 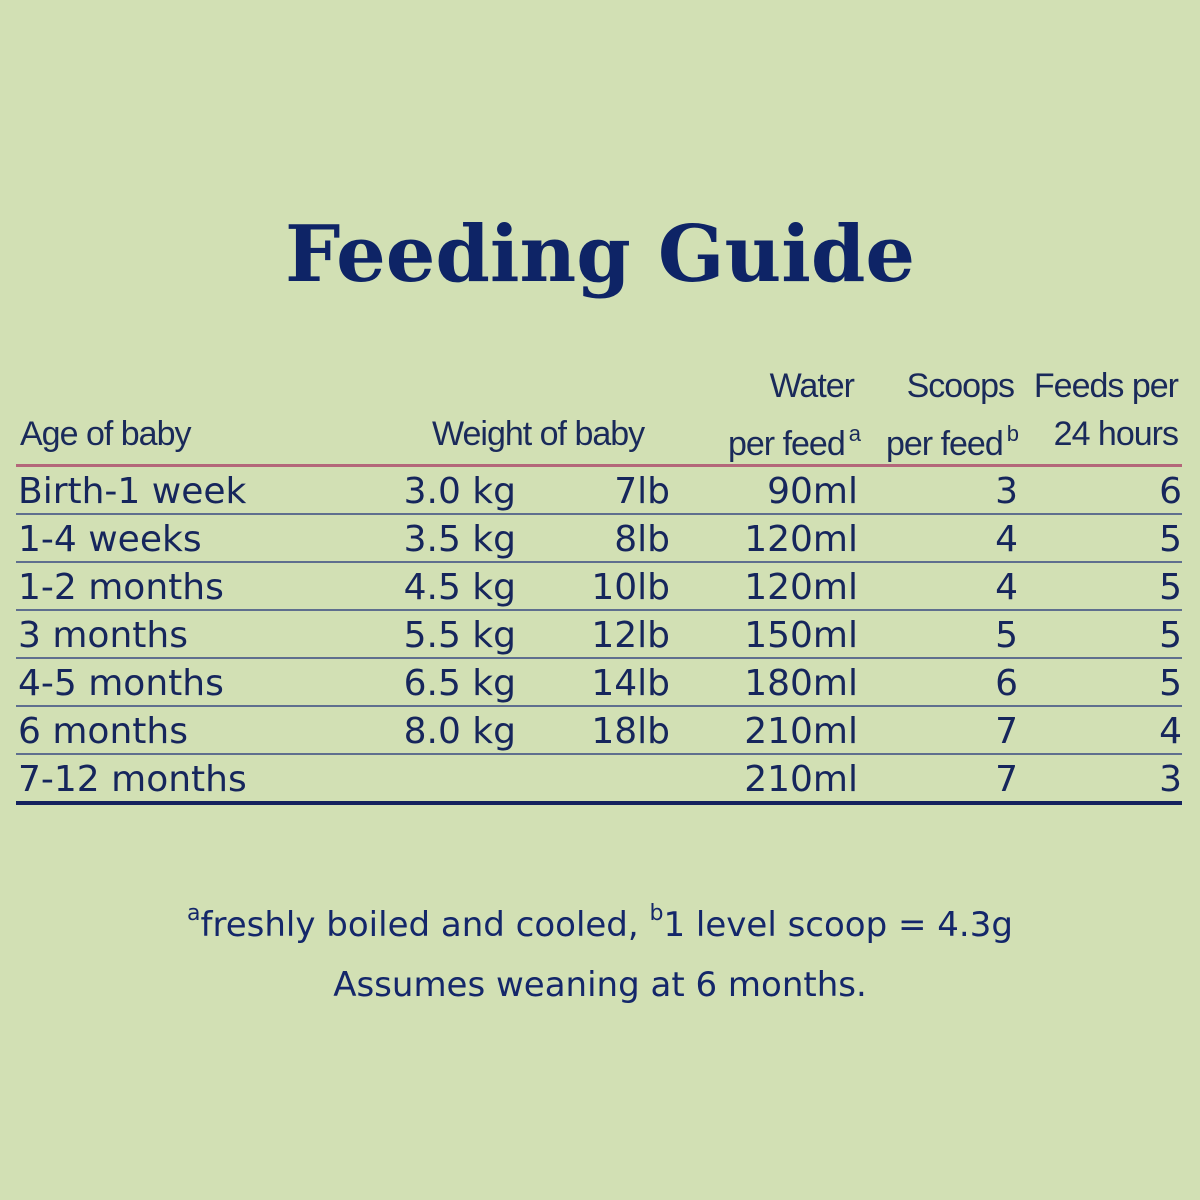 I want to click on header-scoops-text: per feed, so click(x=944, y=444).